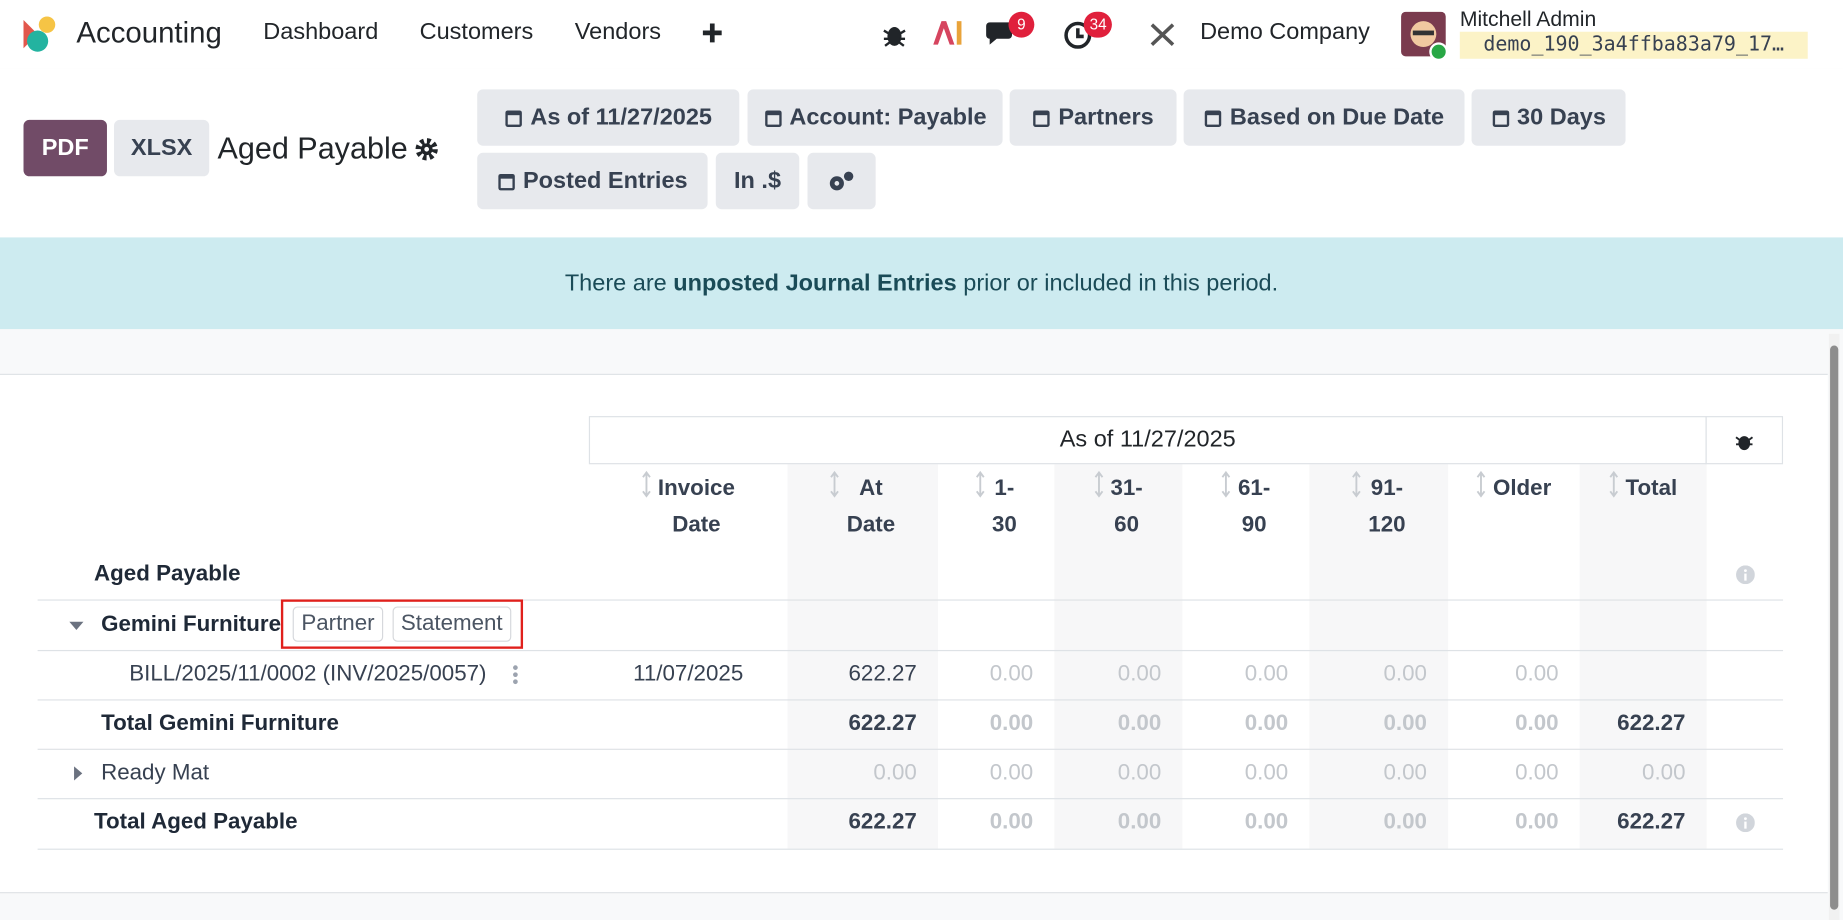  I want to click on column-title: At Date, so click(871, 507).